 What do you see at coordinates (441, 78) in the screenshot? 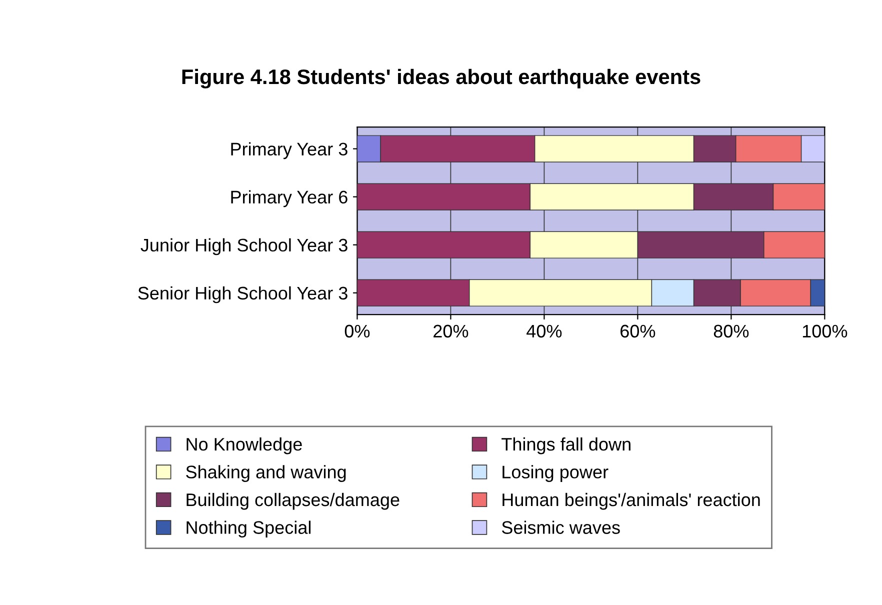
I see `chart-title: Figure 4.18 Students' ideas about earthquake events` at bounding box center [441, 78].